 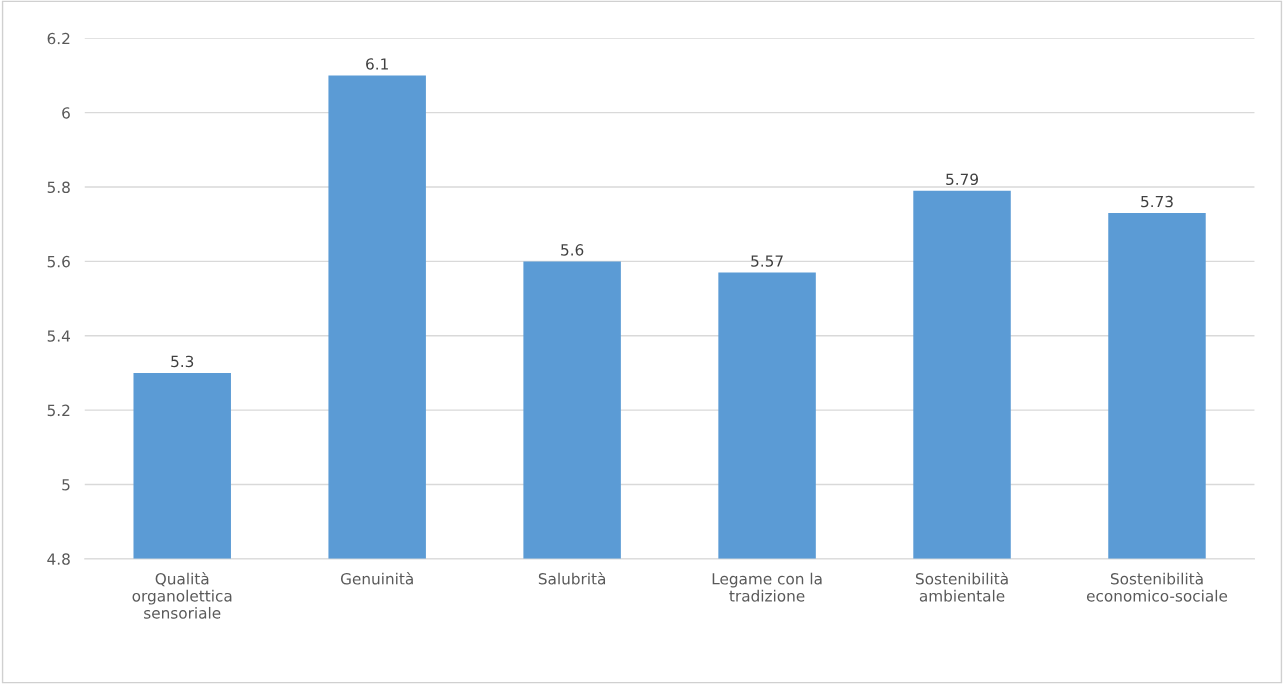 What do you see at coordinates (58, 336) in the screenshot?
I see `y-tick-label: 5.4` at bounding box center [58, 336].